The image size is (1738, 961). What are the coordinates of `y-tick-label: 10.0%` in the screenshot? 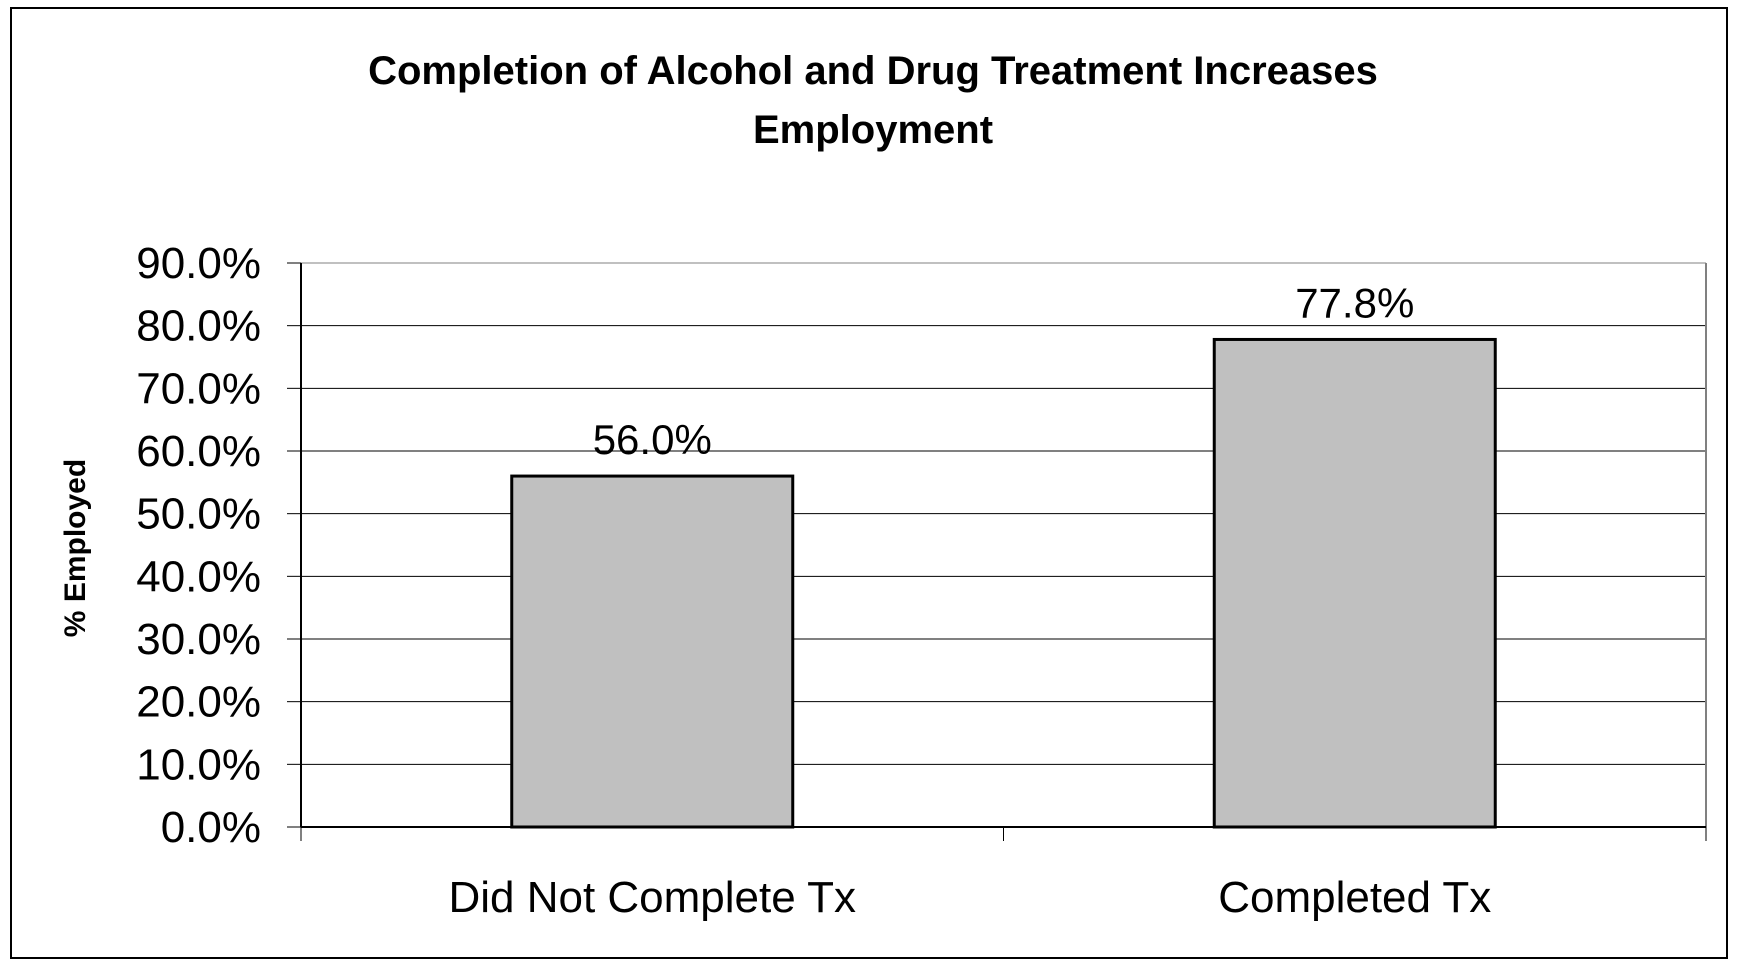 It's located at (198, 764).